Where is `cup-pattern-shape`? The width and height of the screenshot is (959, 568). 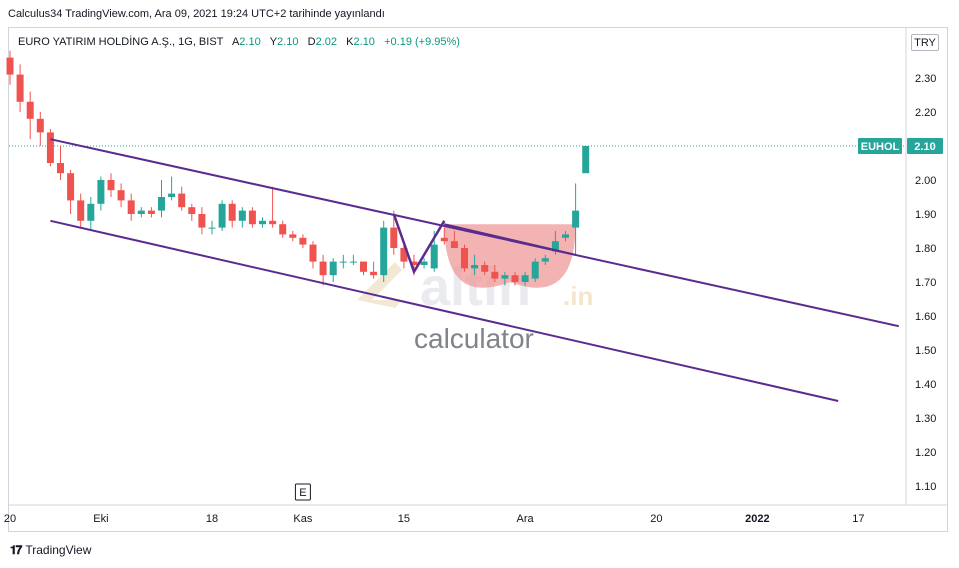
cup-pattern-shape is located at coordinates (510, 256).